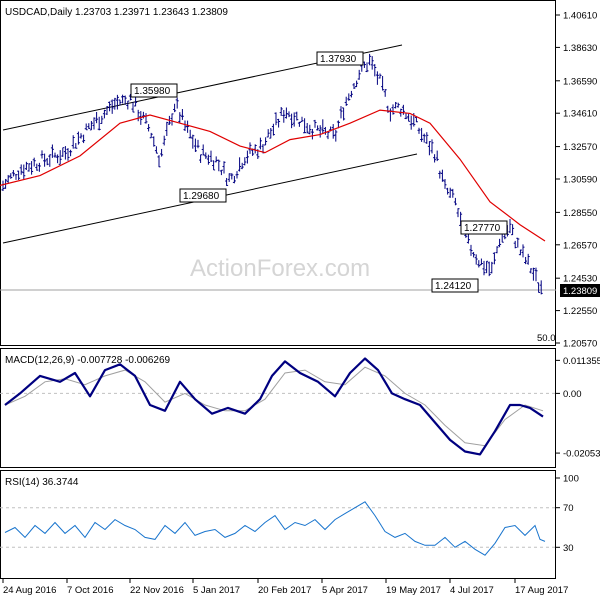 The width and height of the screenshot is (600, 600). What do you see at coordinates (580, 48) in the screenshot?
I see `price-tick-label: 1.38630` at bounding box center [580, 48].